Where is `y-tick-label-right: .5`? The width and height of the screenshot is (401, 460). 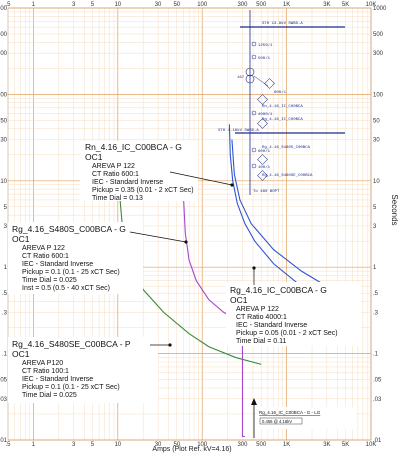
y-tick-label-right: .5 is located at coordinates (376, 294).